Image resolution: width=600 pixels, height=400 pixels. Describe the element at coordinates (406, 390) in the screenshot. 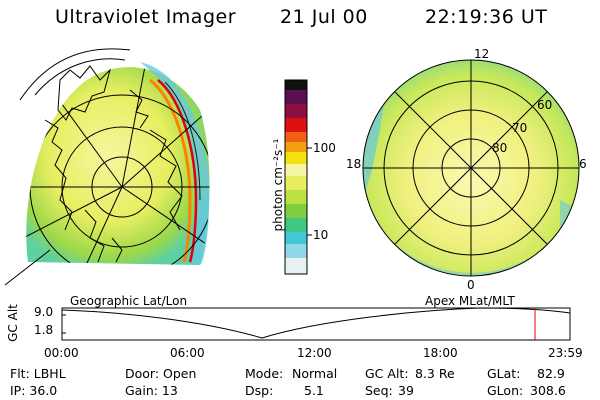

I see `seq-value: 39` at that location.